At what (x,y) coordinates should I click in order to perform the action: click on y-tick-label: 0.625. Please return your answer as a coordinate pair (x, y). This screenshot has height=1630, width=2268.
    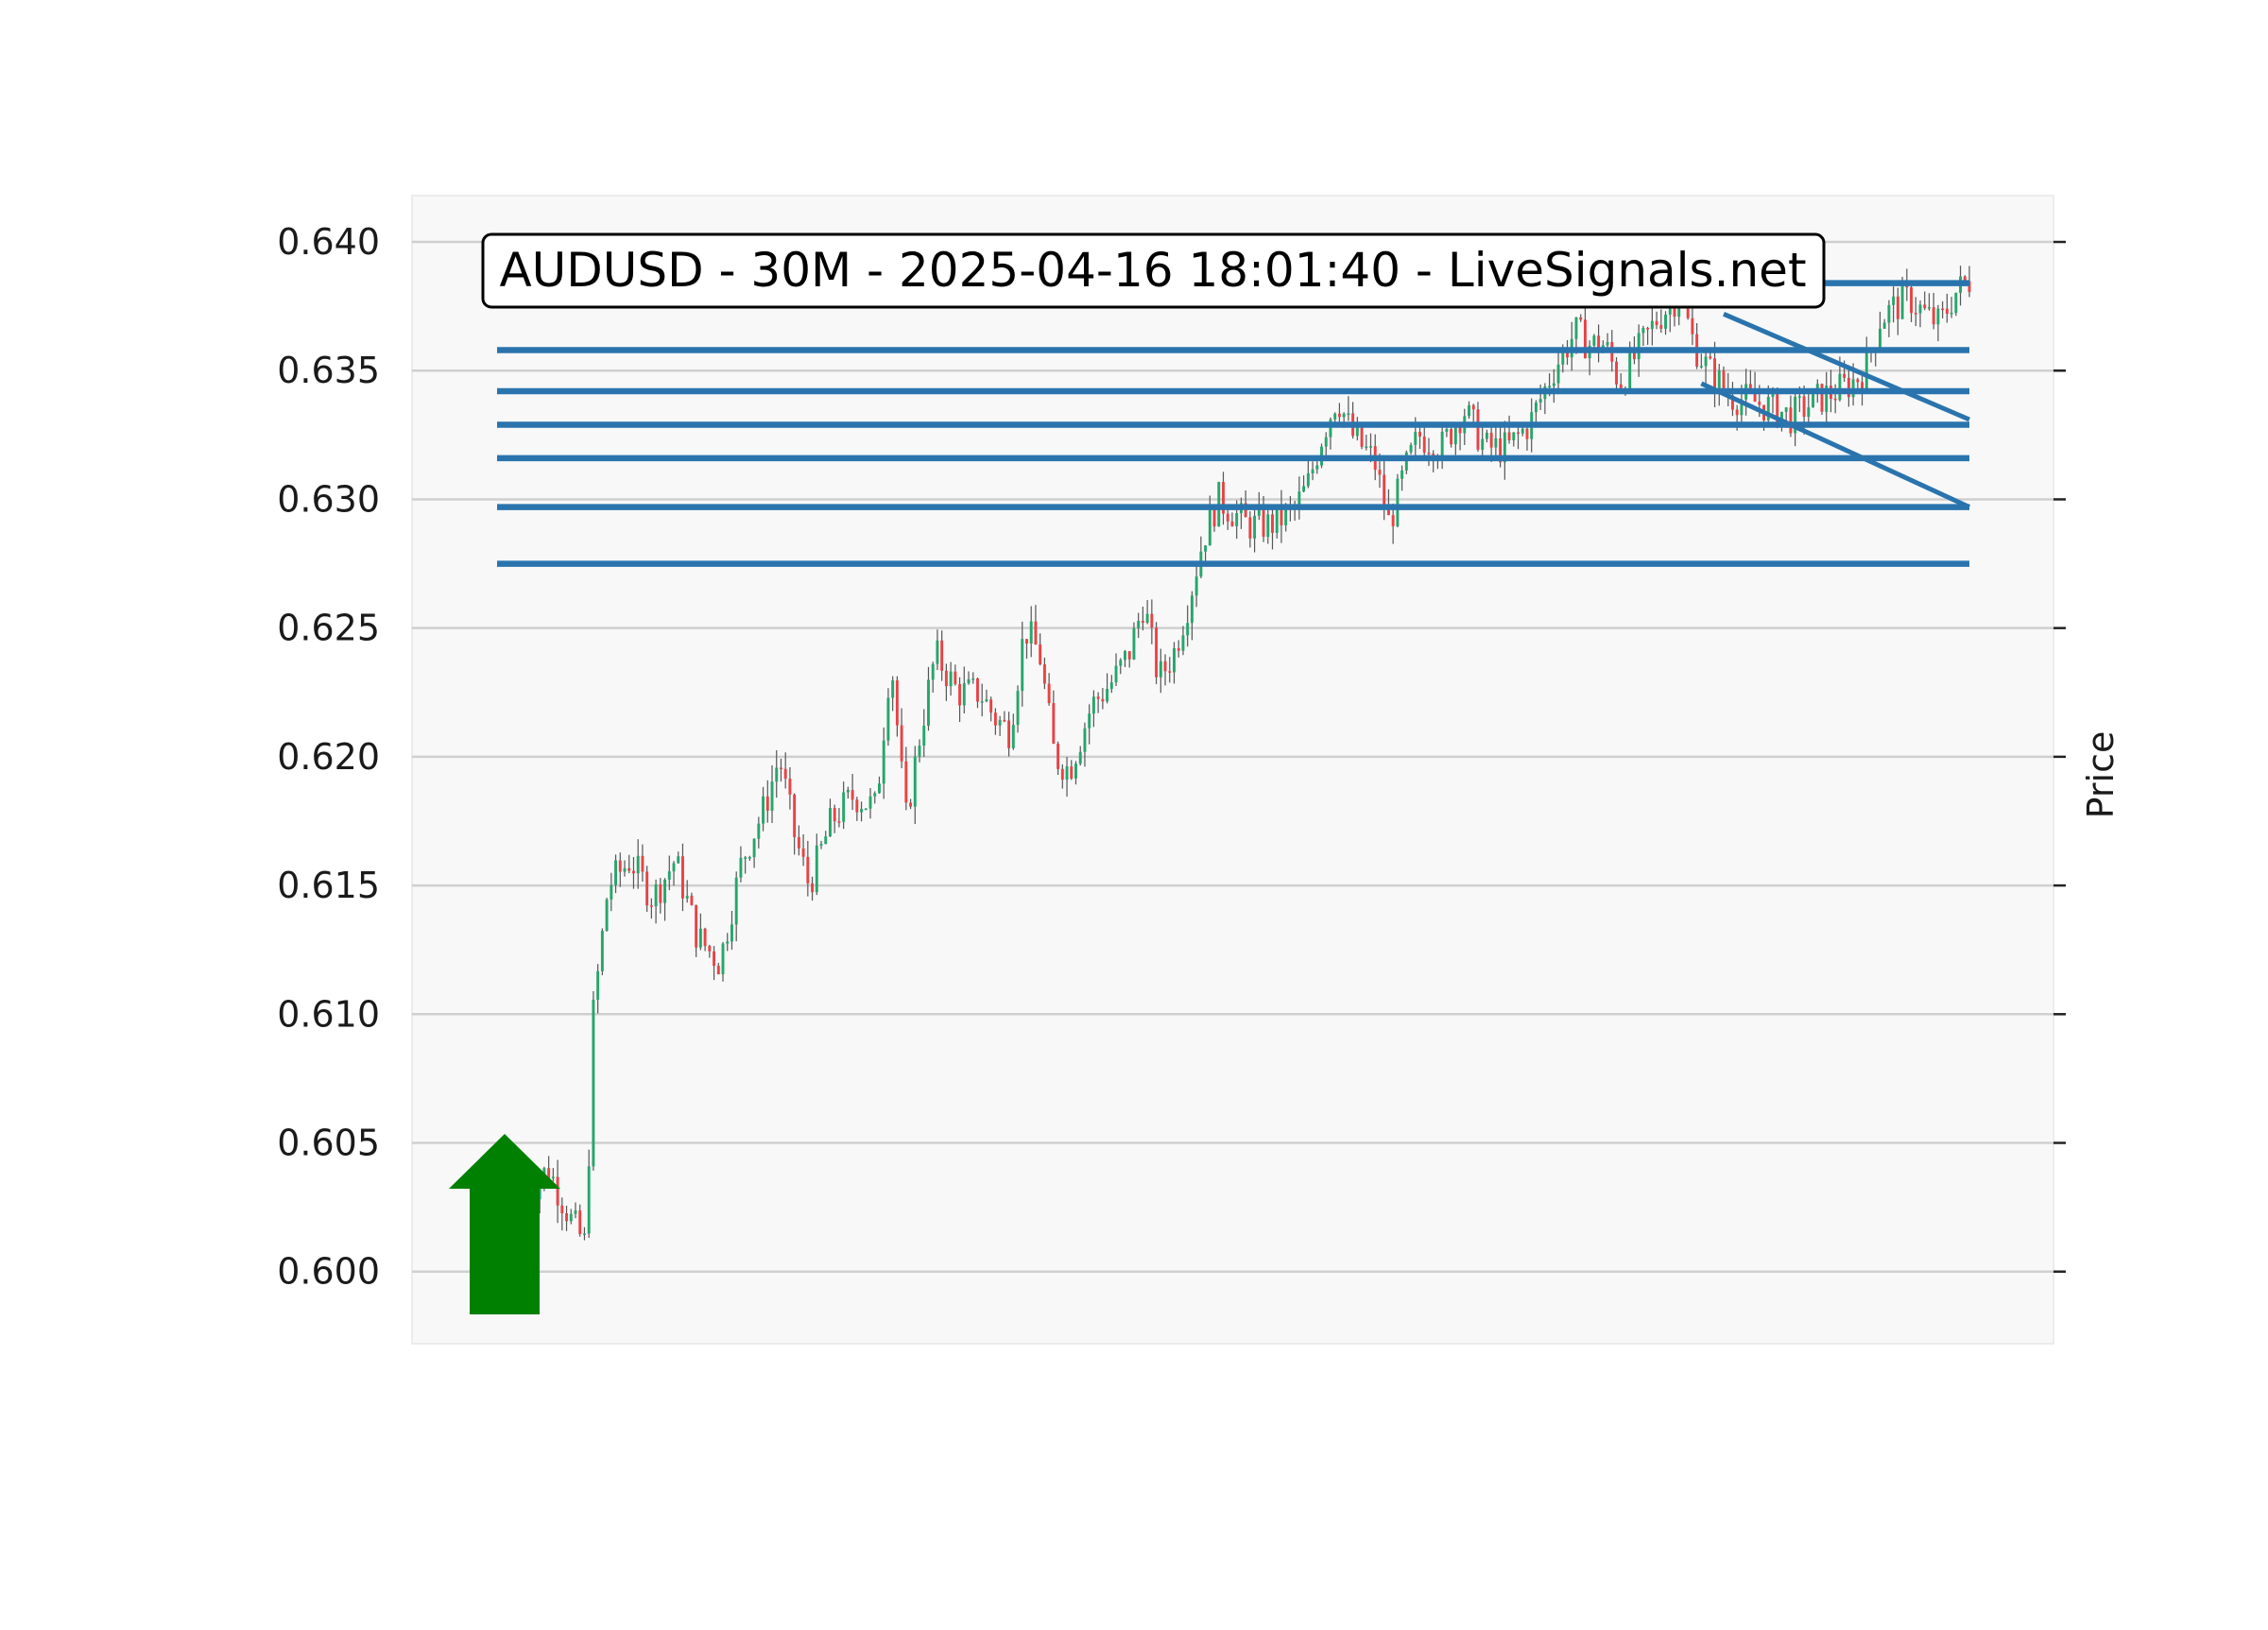
    Looking at the image, I should click on (328, 629).